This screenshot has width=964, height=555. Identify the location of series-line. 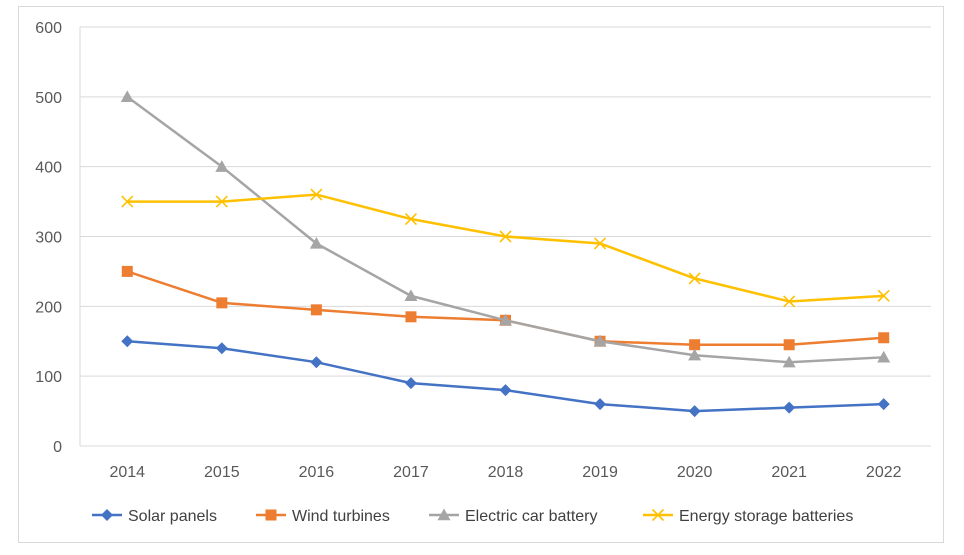
(505, 308).